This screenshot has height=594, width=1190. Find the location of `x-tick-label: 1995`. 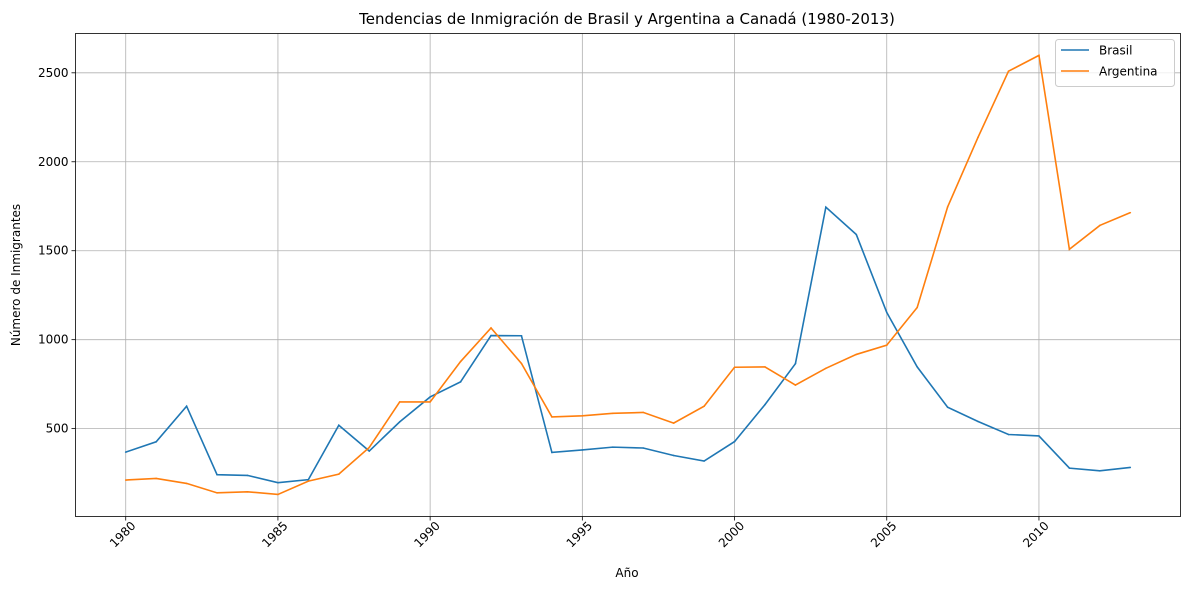

x-tick-label: 1995 is located at coordinates (579, 534).